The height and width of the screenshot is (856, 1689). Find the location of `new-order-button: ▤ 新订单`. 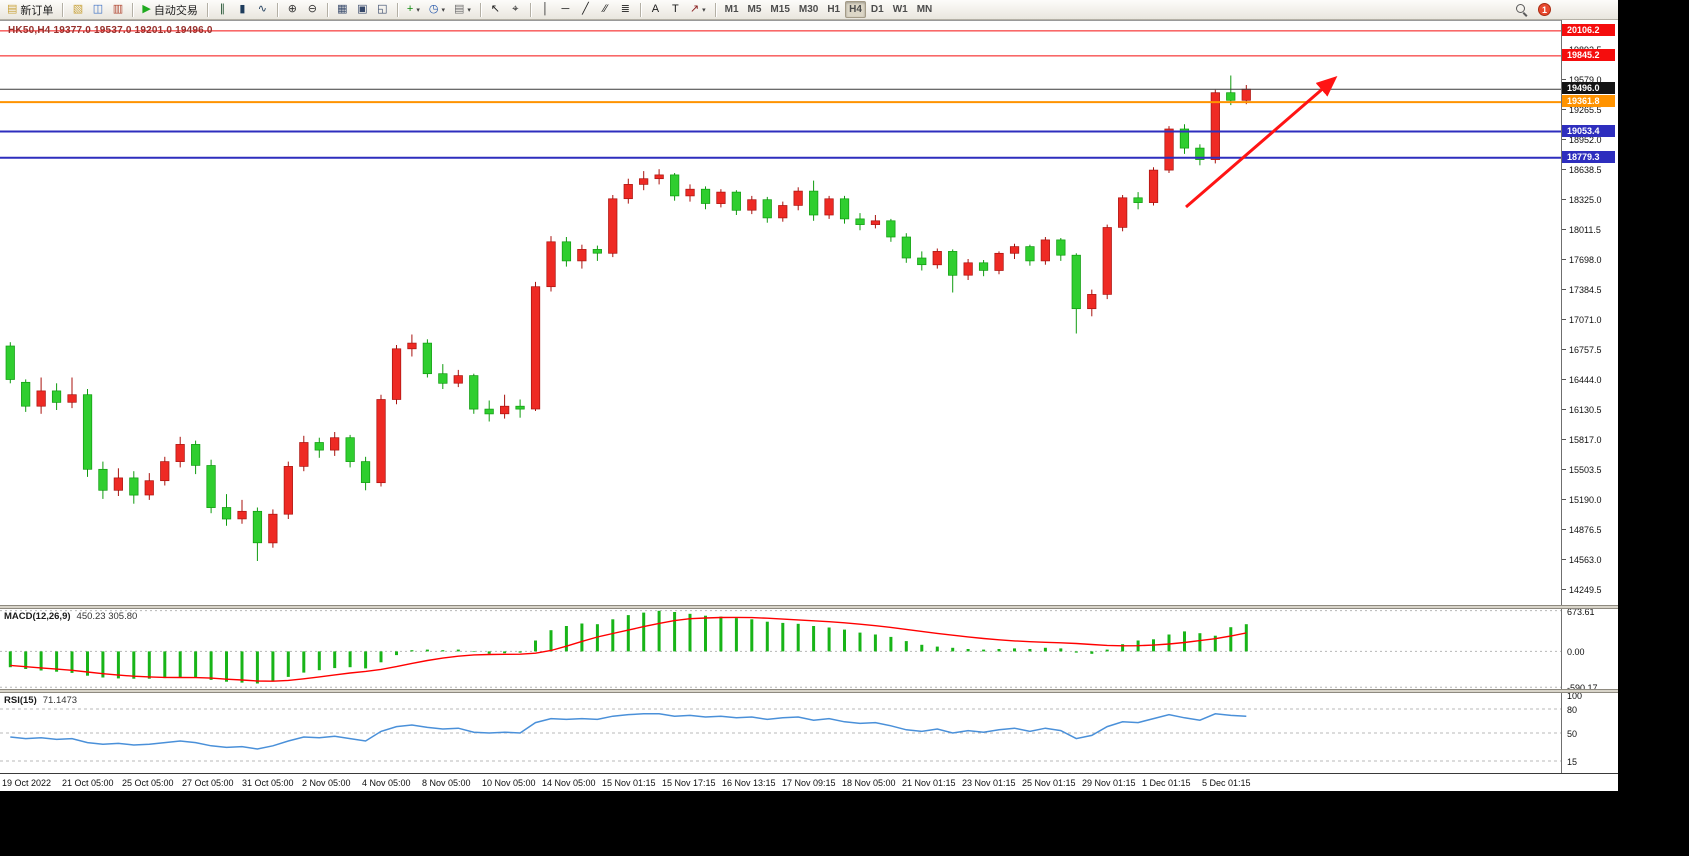

new-order-button: ▤ 新订单 is located at coordinates (30, 9).